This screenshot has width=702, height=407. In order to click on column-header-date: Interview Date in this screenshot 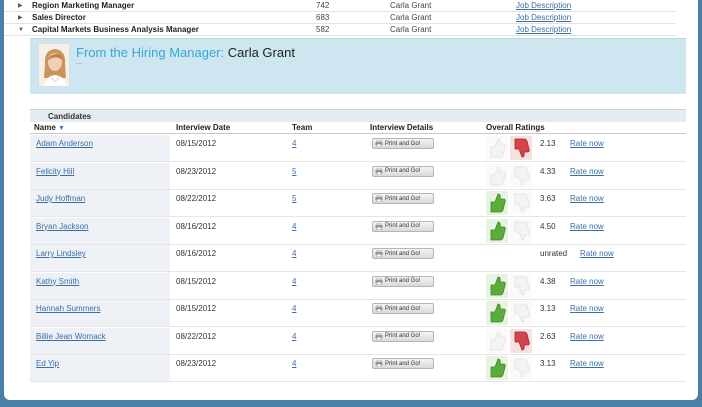, I will do `click(203, 127)`.